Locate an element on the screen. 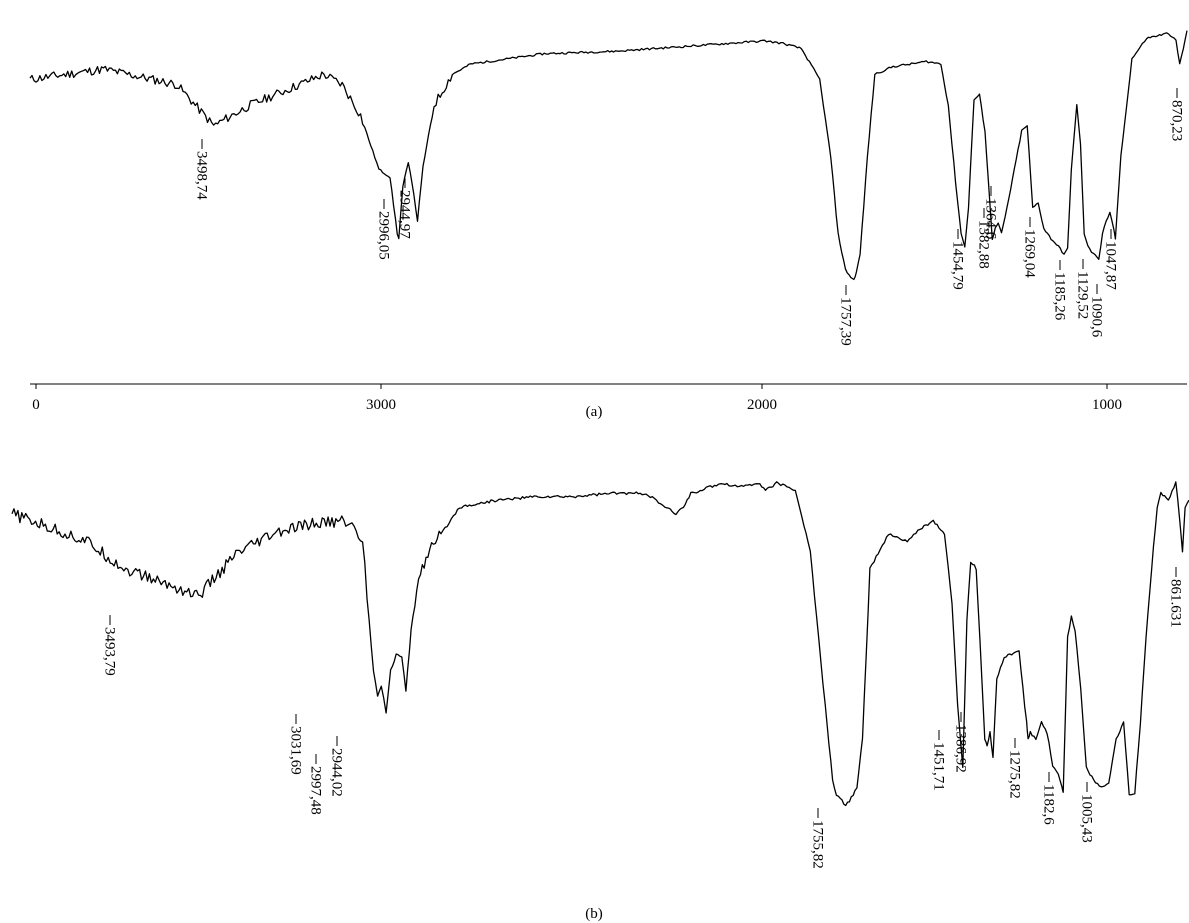  peak-label: 3493,79 is located at coordinates (109, 651).